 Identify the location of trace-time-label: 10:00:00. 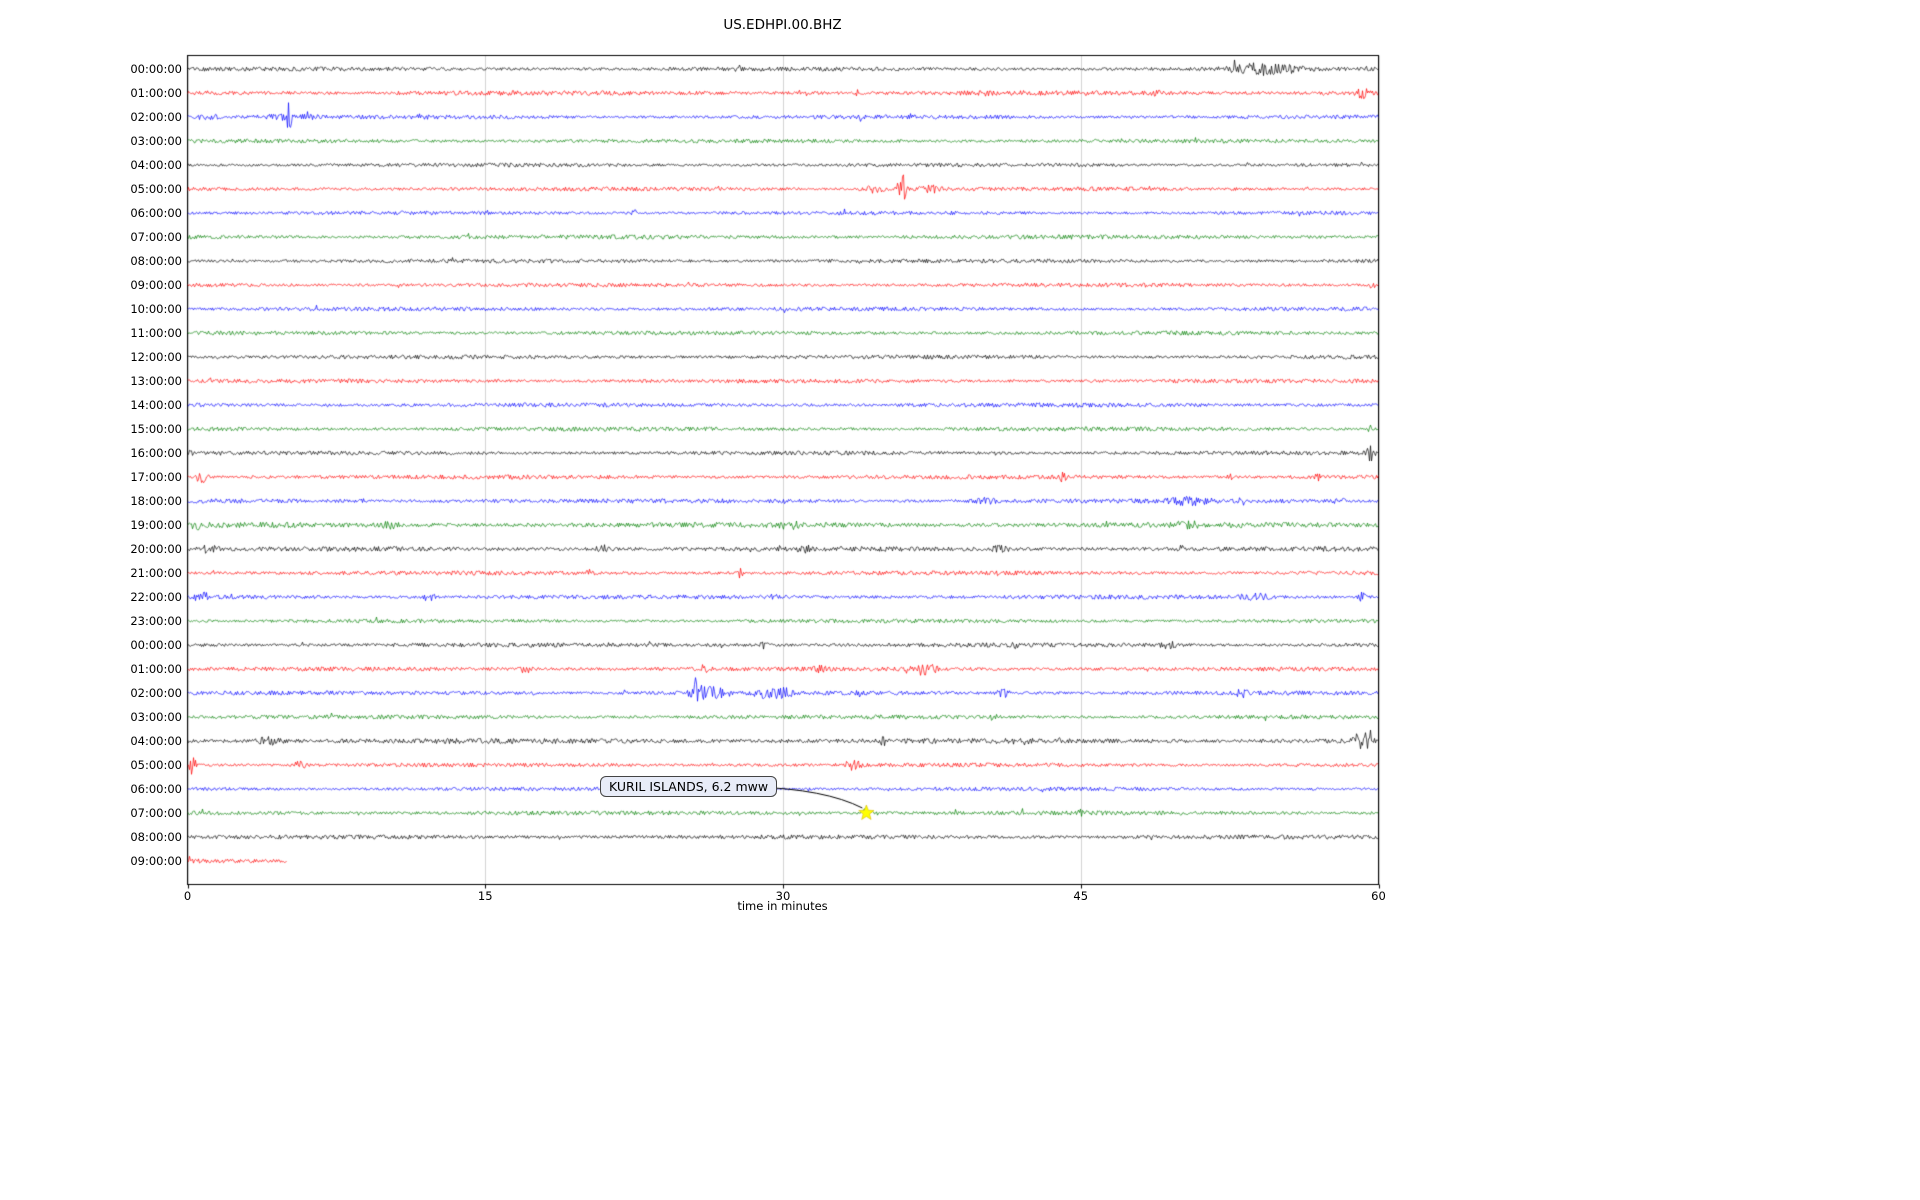
(156, 308).